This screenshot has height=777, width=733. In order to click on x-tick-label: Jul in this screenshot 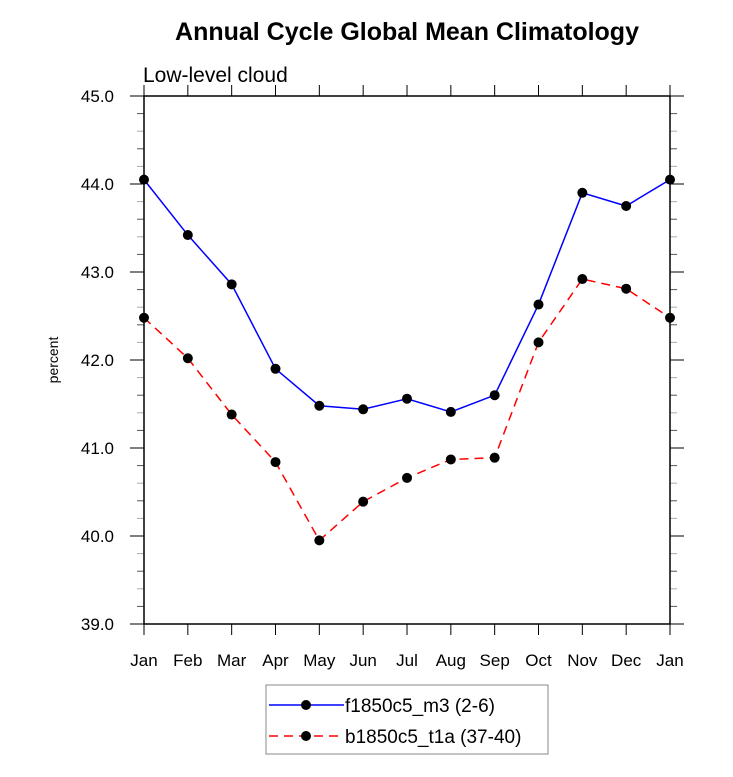, I will do `click(407, 660)`.